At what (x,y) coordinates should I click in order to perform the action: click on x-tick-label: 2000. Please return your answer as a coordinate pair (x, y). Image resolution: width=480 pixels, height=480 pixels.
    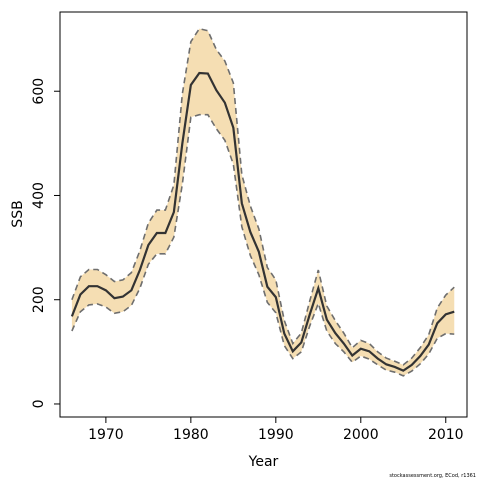
    Looking at the image, I should click on (361, 435).